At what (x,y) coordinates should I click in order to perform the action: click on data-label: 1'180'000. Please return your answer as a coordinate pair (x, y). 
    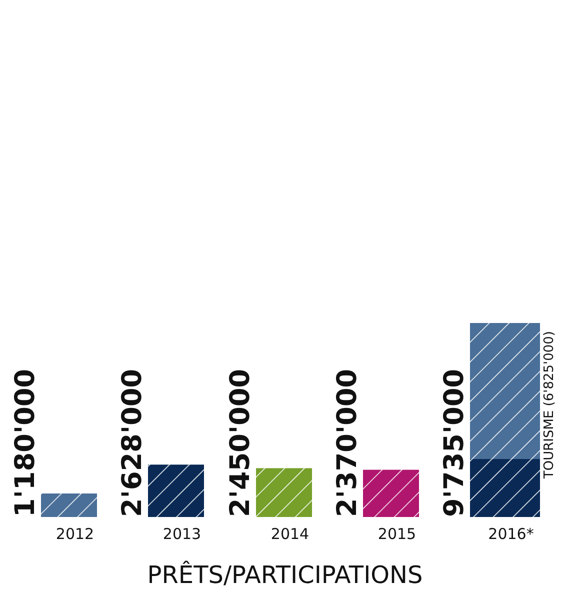
    Looking at the image, I should click on (25, 442).